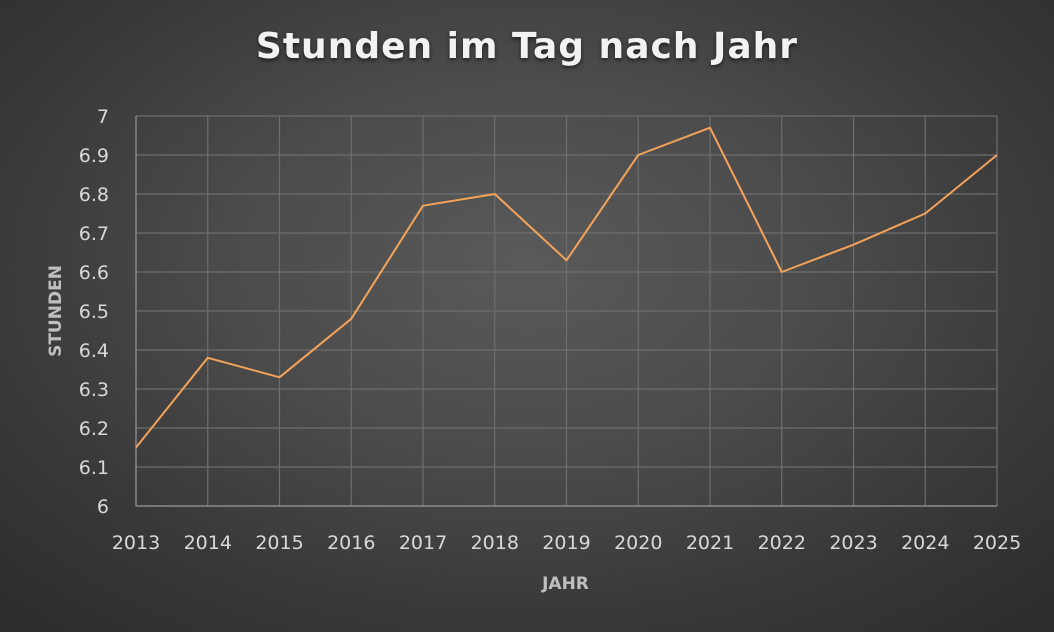 This screenshot has height=632, width=1054. I want to click on y-tick-label: 6.7, so click(94, 234).